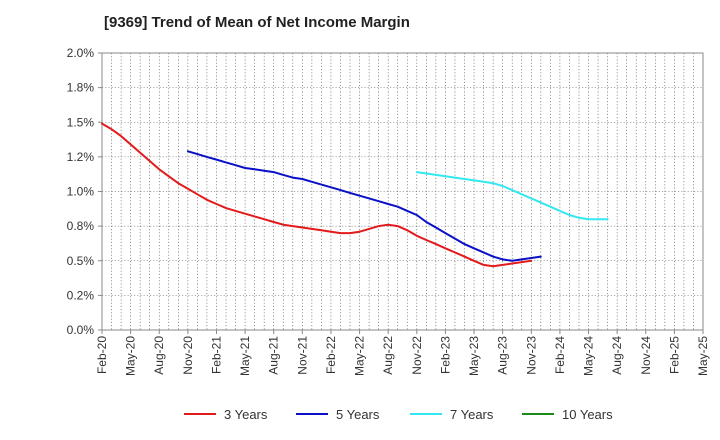 Image resolution: width=720 pixels, height=440 pixels. I want to click on legend-label-5-years: 5 Years, so click(358, 414).